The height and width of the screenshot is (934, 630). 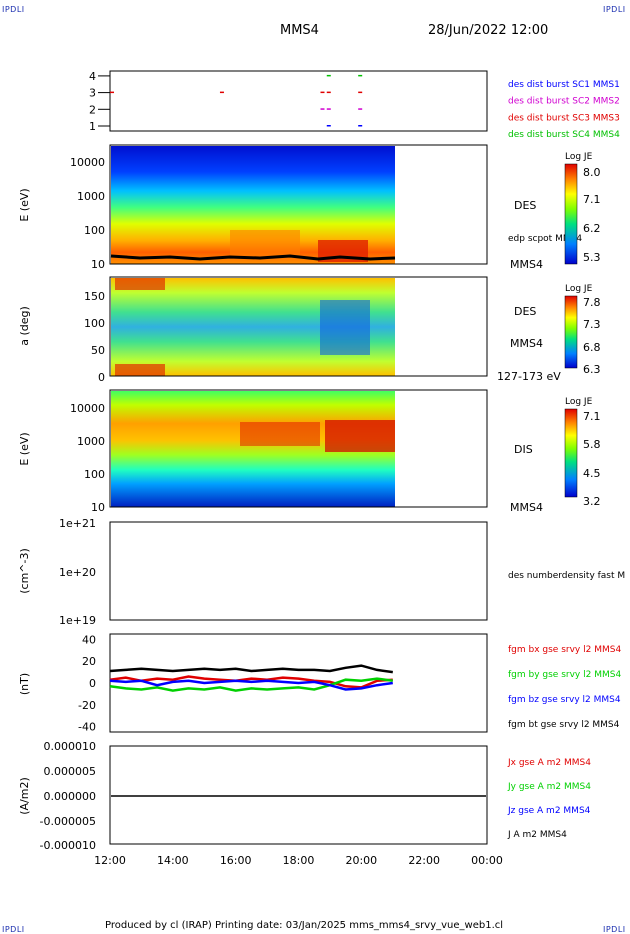 I want to click on dis-energy-ytick: 100, so click(x=94, y=474).